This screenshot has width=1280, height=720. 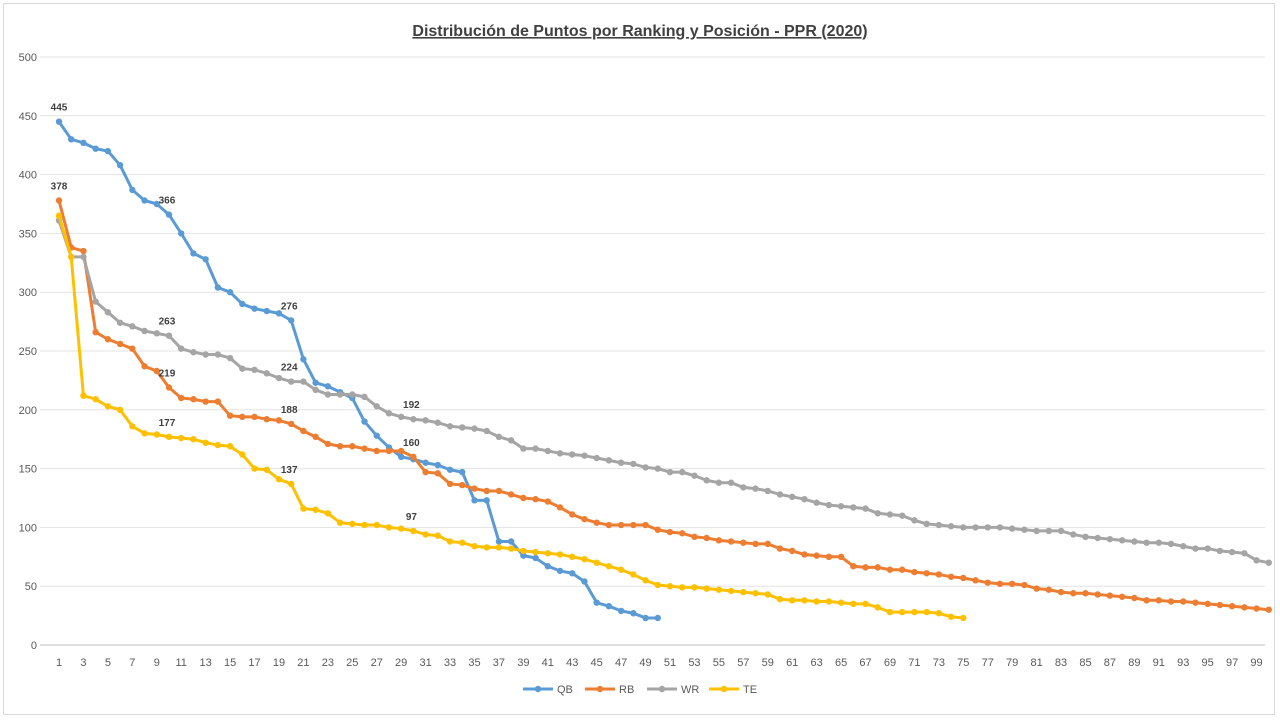 I want to click on x-tick-label: 23, so click(x=328, y=663).